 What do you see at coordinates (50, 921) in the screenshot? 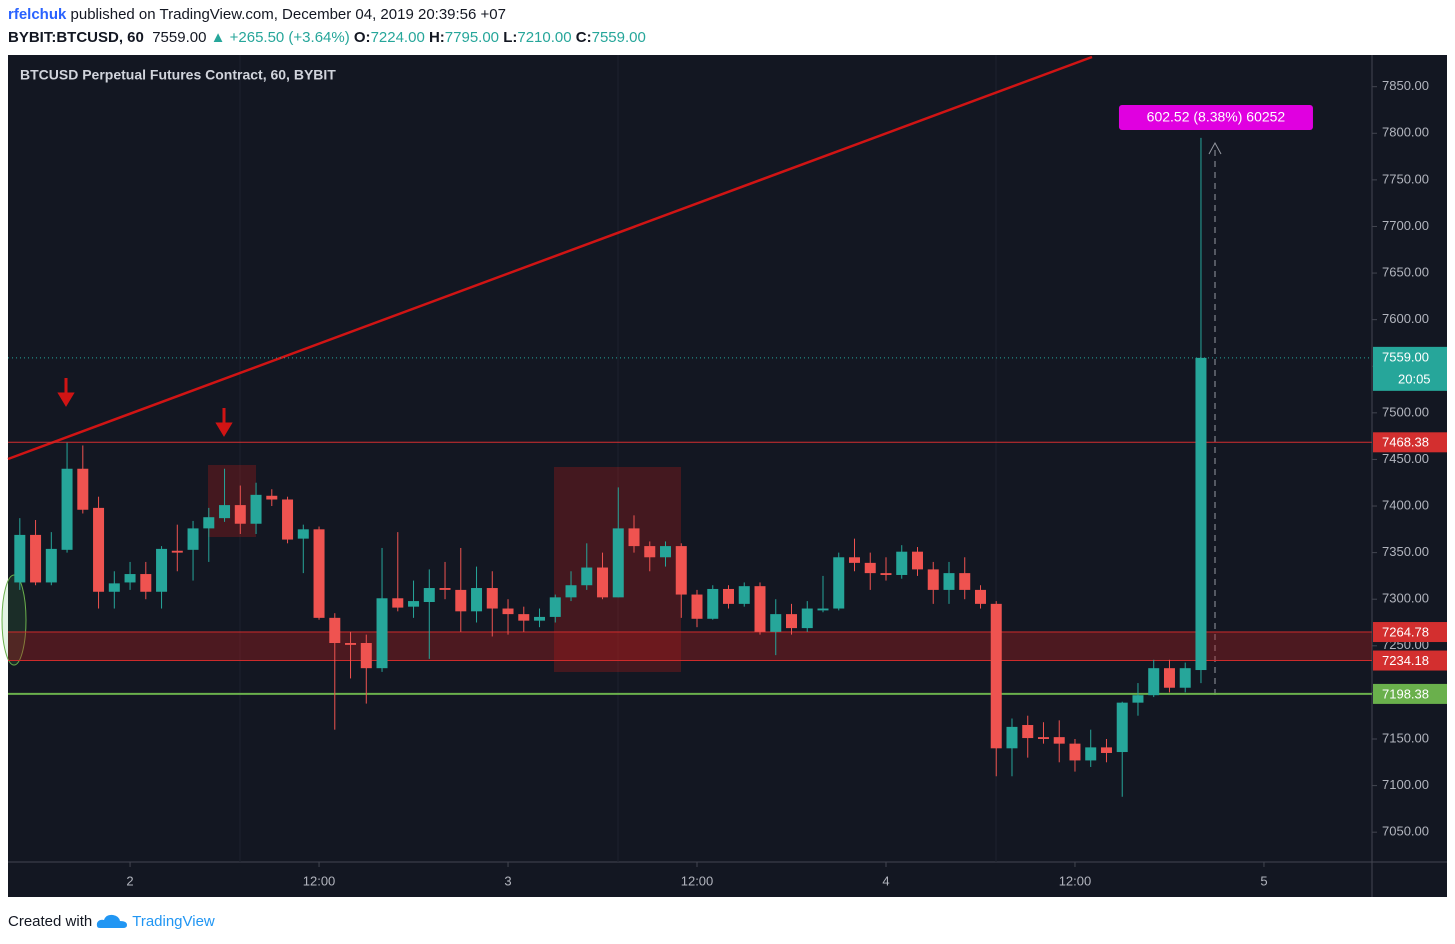
I see `footer-text: Created with` at bounding box center [50, 921].